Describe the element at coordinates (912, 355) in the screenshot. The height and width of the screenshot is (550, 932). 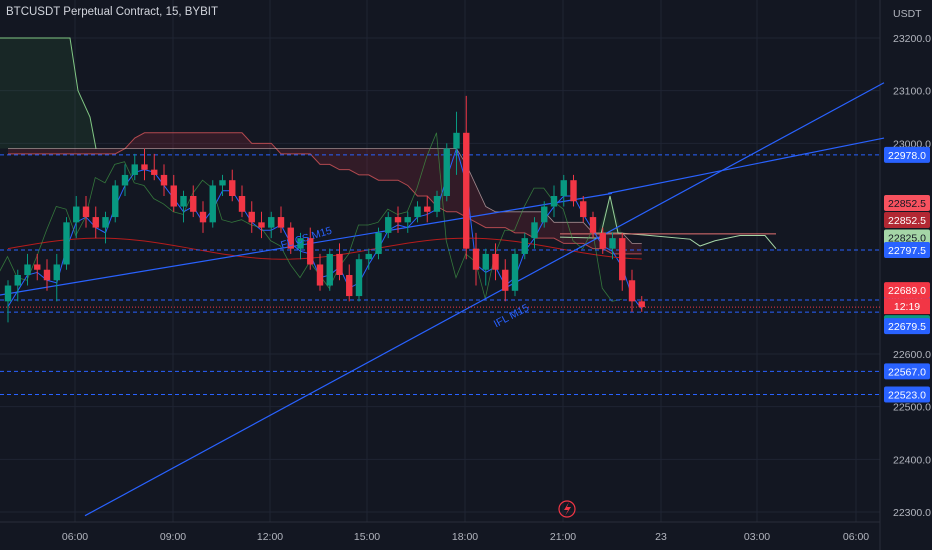
I see `y-tick-label: 22600.0` at that location.